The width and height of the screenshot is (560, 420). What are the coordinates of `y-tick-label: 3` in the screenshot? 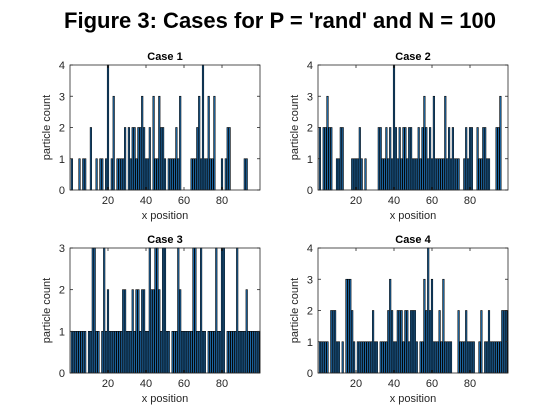 It's located at (62, 97).